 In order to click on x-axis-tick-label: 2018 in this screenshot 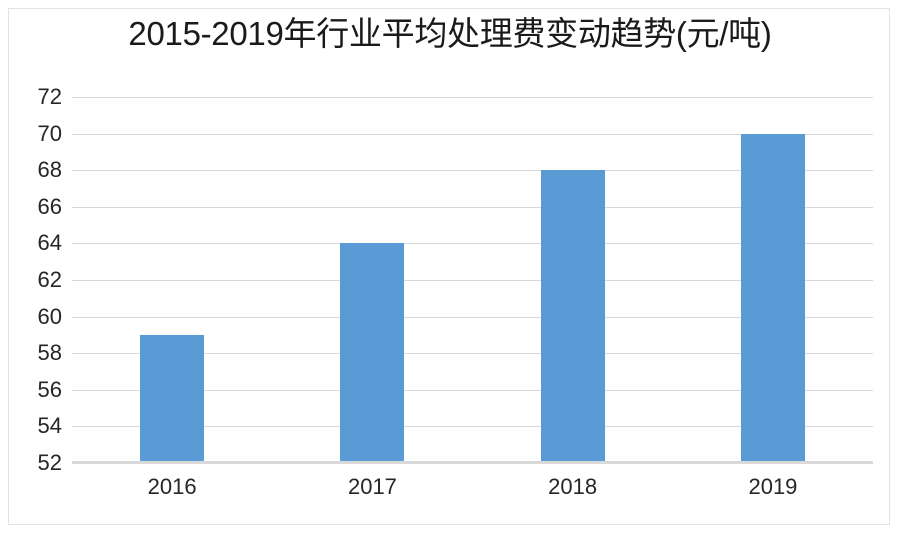, I will do `click(573, 486)`.